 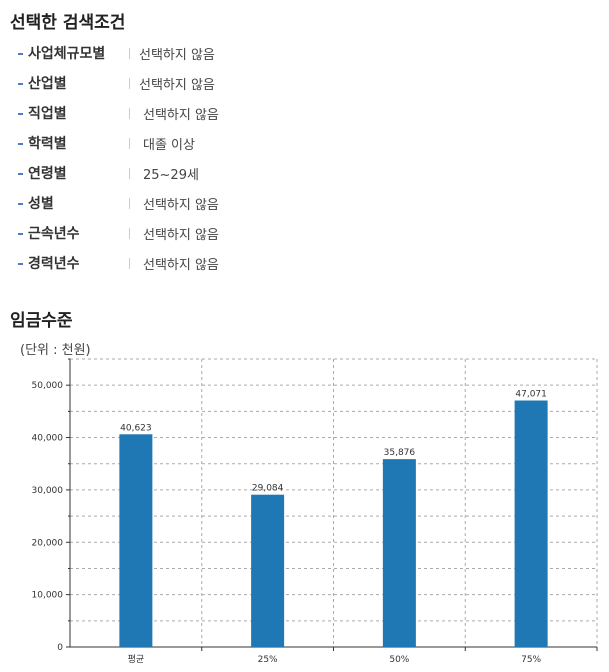 What do you see at coordinates (48, 439) in the screenshot?
I see `y-tick-label: 40,000` at bounding box center [48, 439].